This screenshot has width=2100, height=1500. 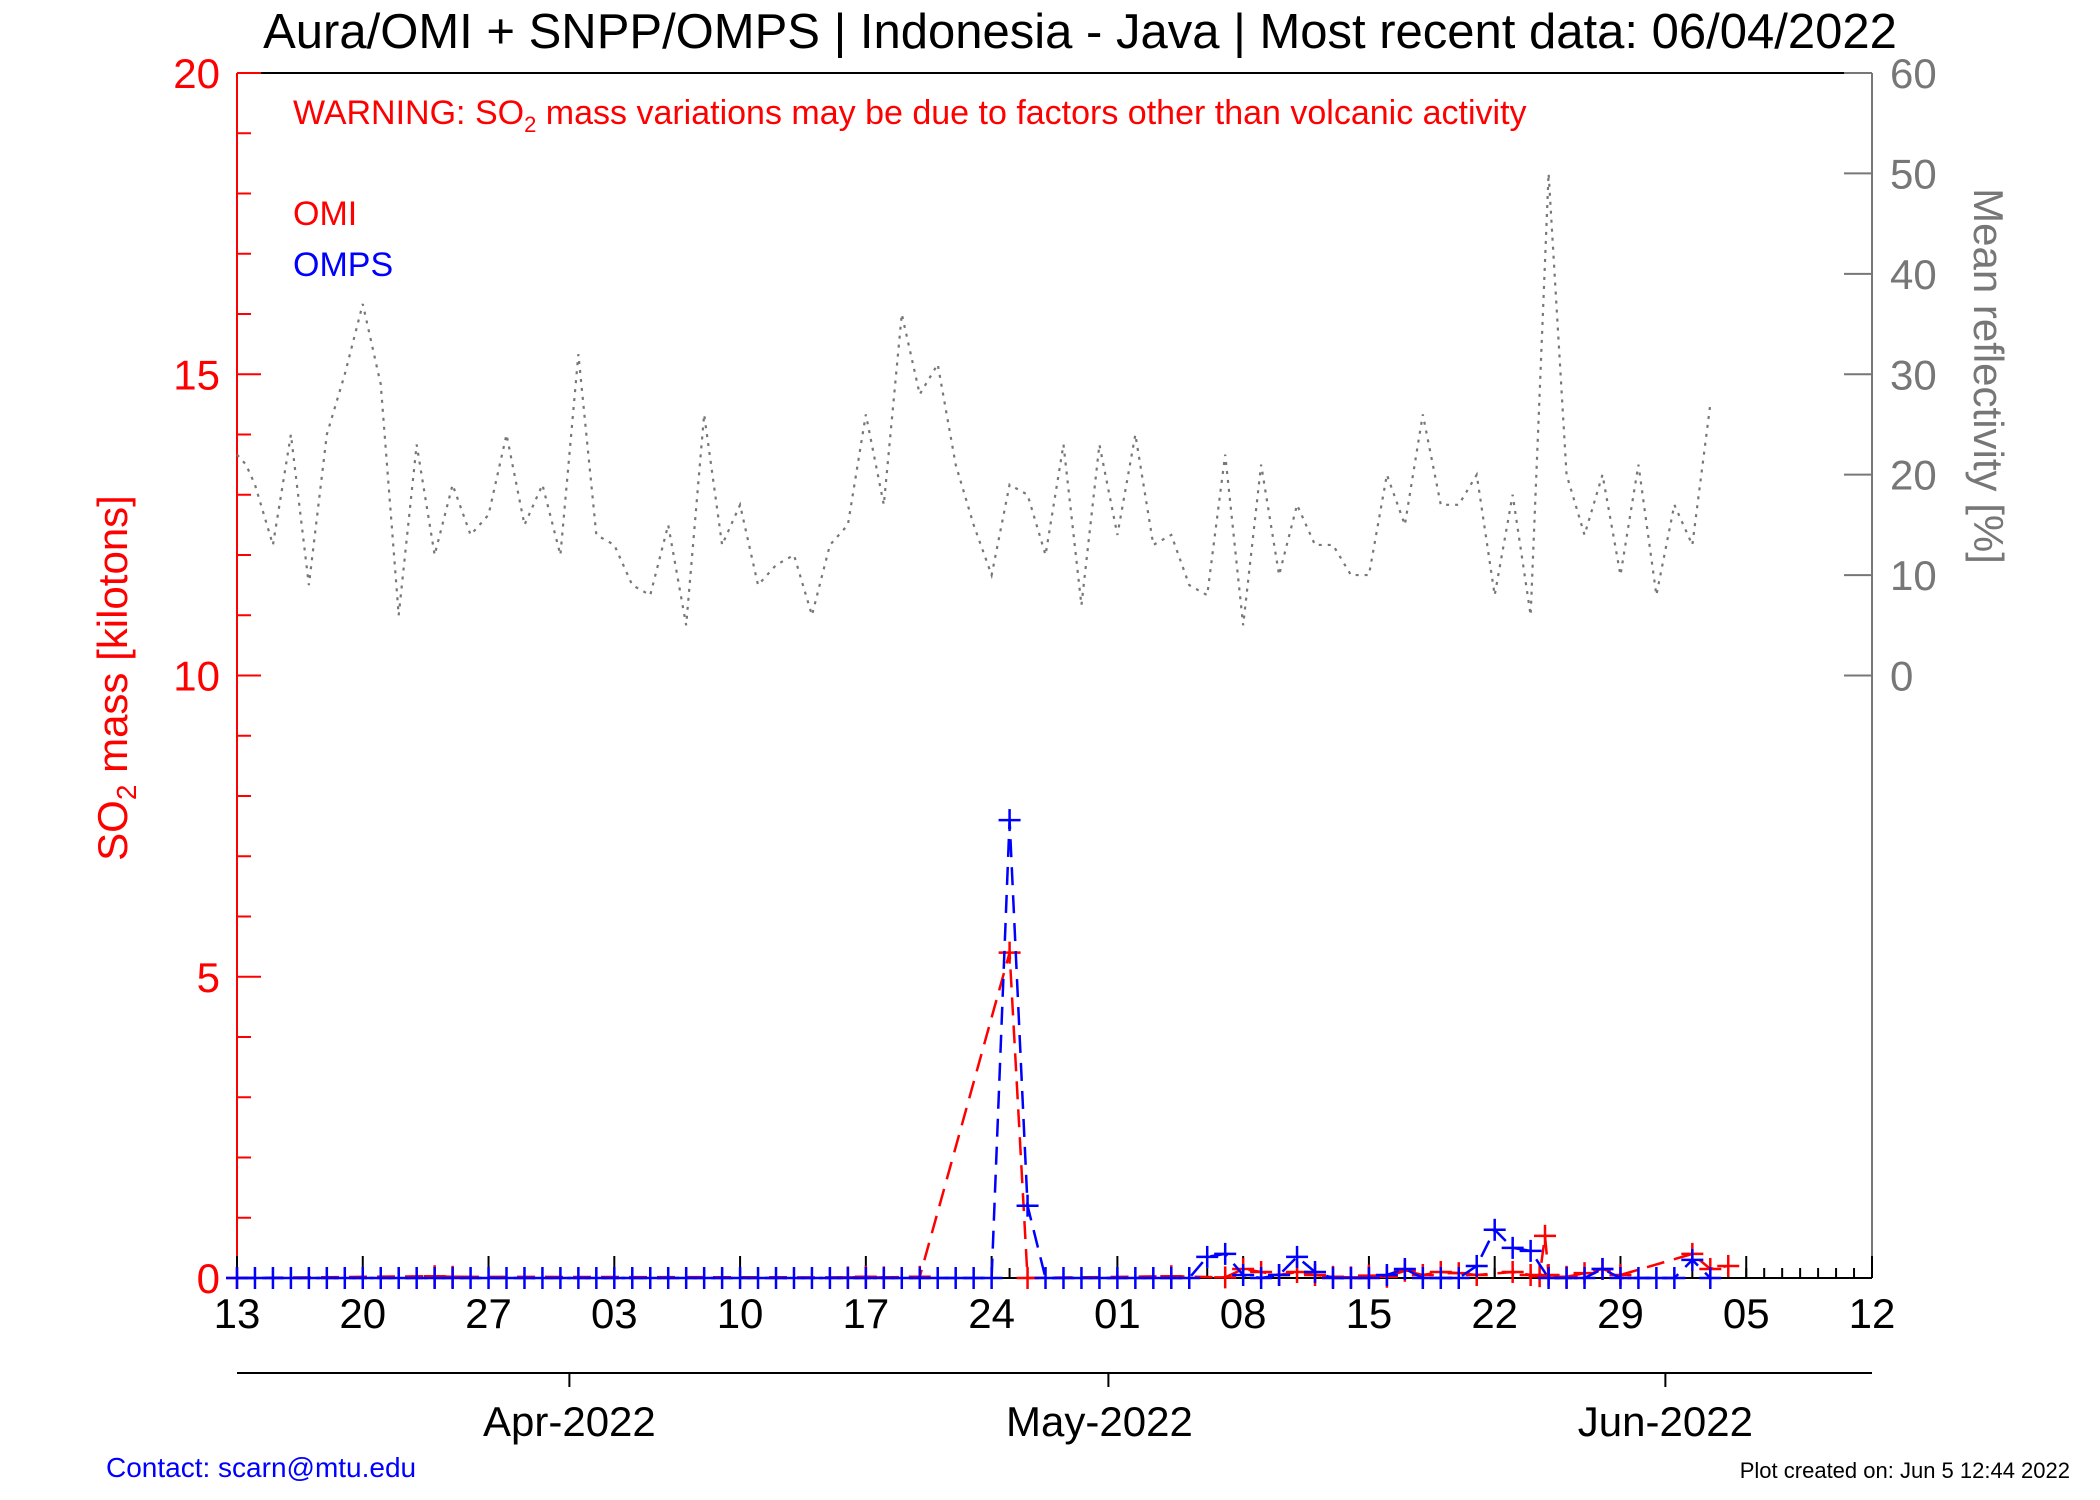 What do you see at coordinates (865, 1313) in the screenshot?
I see `x-tick-label: 17` at bounding box center [865, 1313].